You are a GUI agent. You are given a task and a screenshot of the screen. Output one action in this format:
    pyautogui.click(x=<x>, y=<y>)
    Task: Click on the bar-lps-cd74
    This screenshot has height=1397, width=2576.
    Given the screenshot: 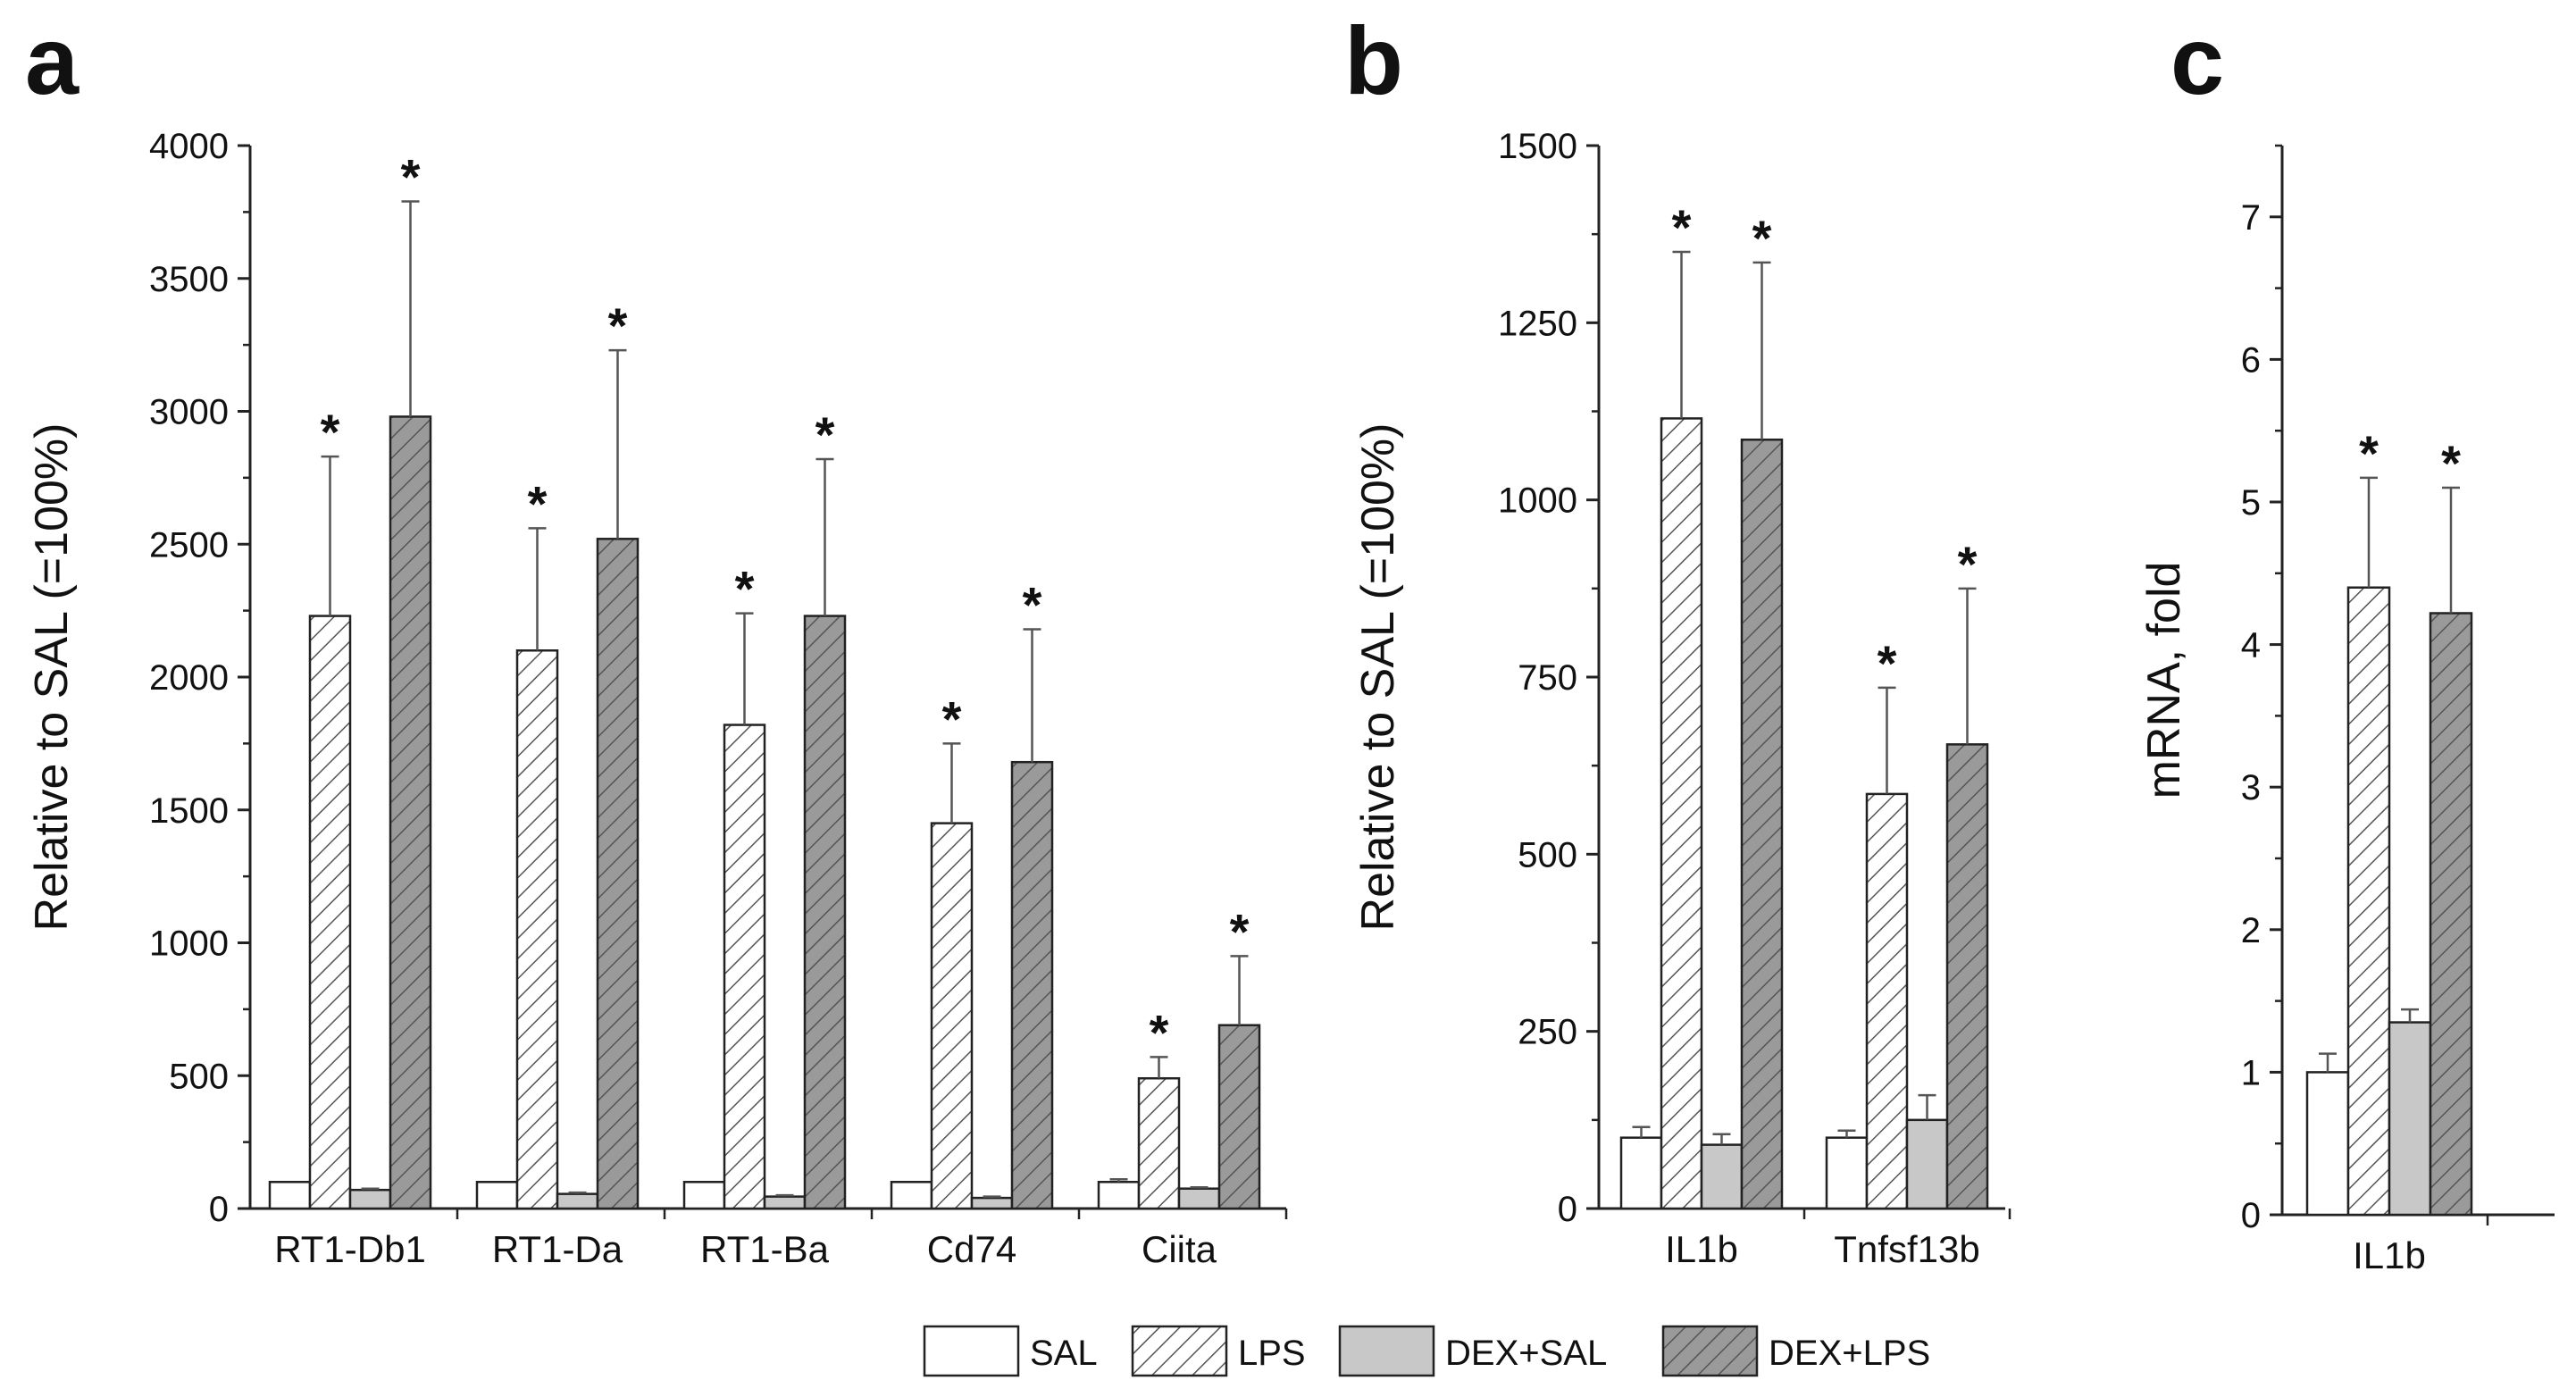 What is the action you would take?
    pyautogui.click(x=952, y=1016)
    